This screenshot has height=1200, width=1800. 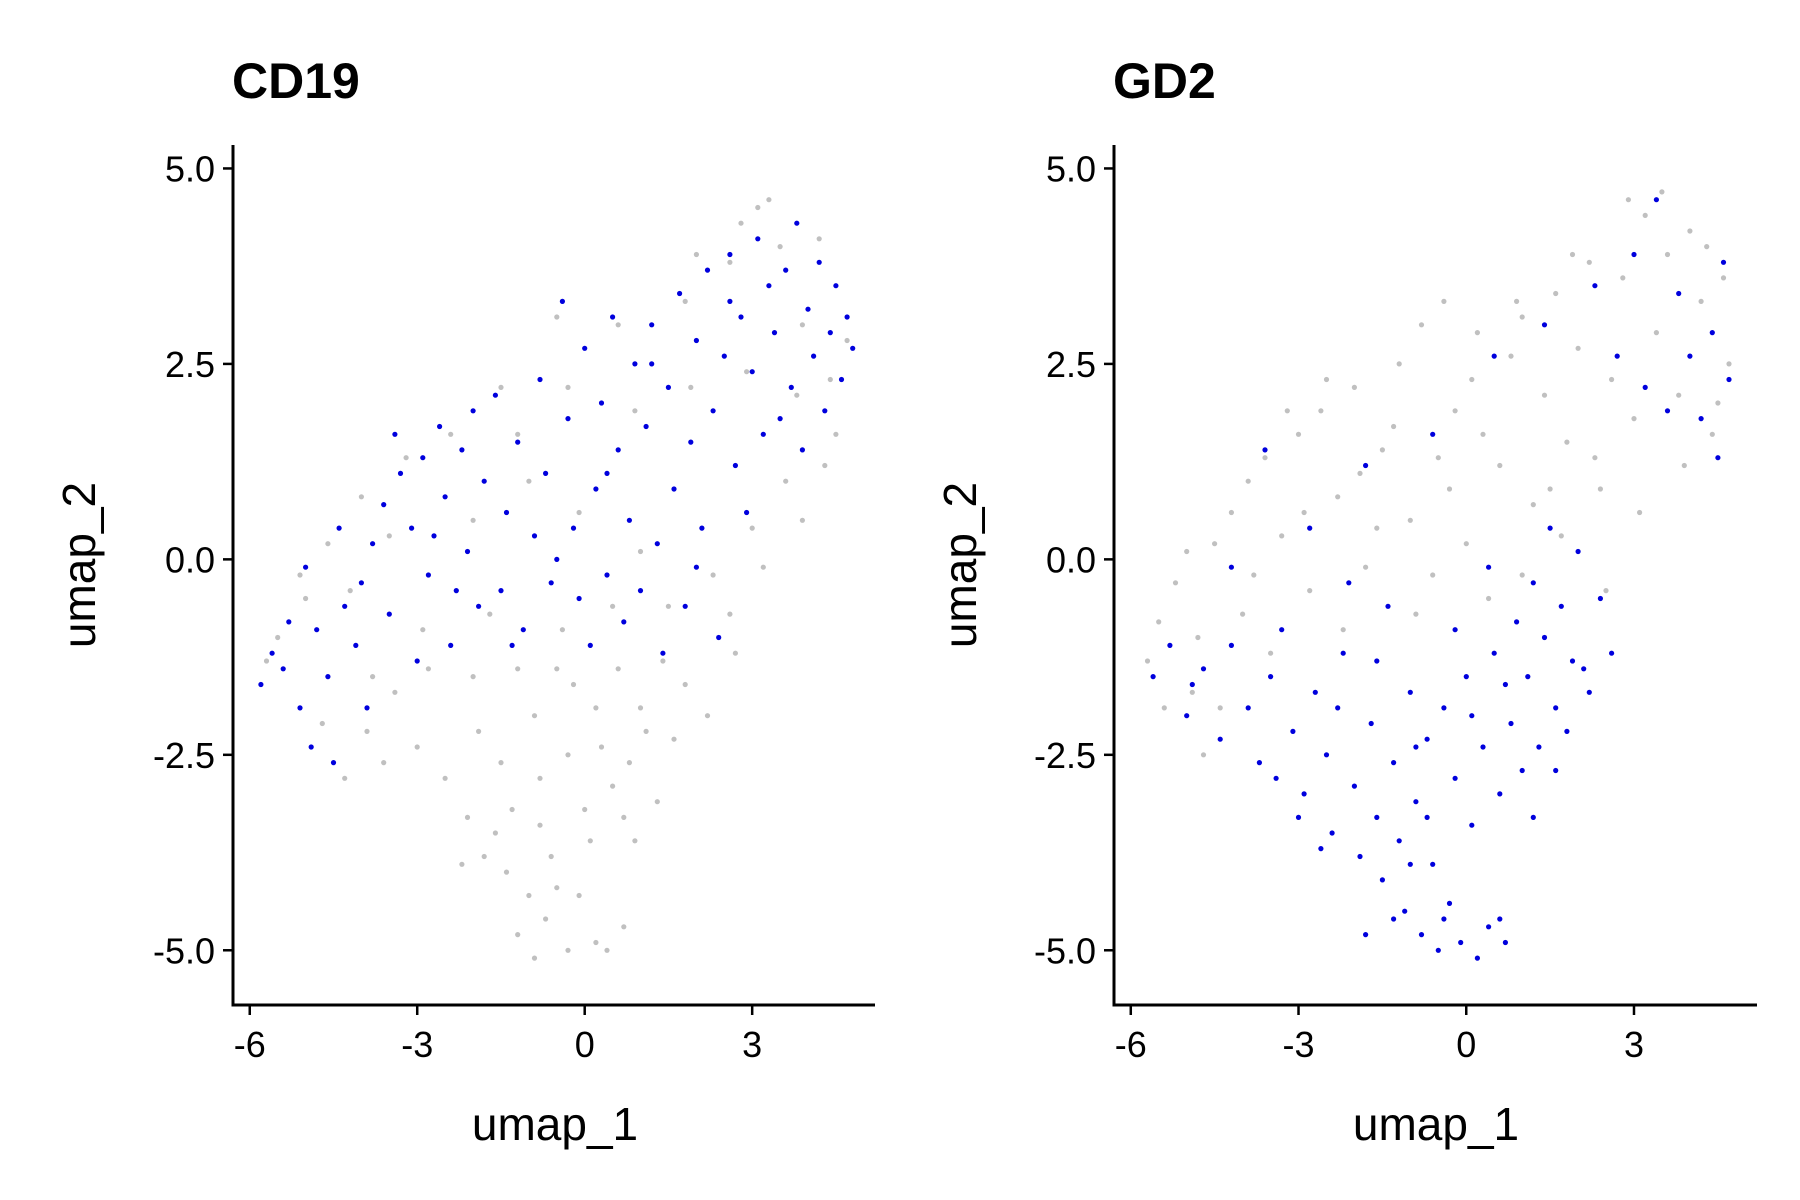 What do you see at coordinates (250, 1044) in the screenshot?
I see `cd19-x-tick-label: -6` at bounding box center [250, 1044].